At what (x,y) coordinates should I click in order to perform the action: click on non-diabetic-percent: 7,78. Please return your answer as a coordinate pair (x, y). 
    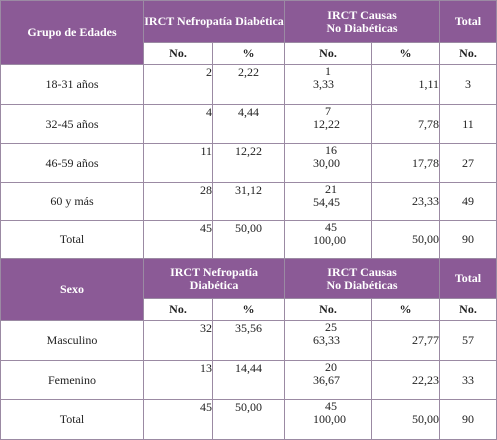
    Looking at the image, I should click on (406, 124).